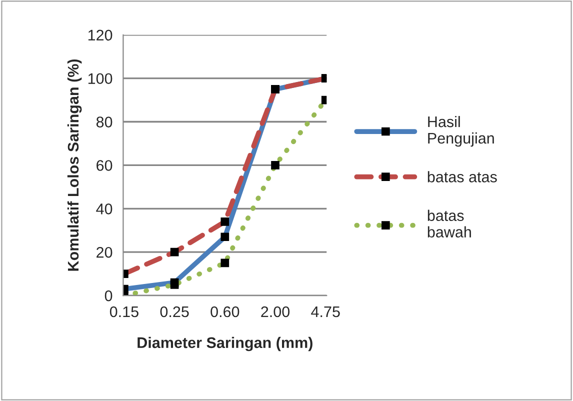  Describe the element at coordinates (104, 252) in the screenshot. I see `y-tick-label: 20` at that location.